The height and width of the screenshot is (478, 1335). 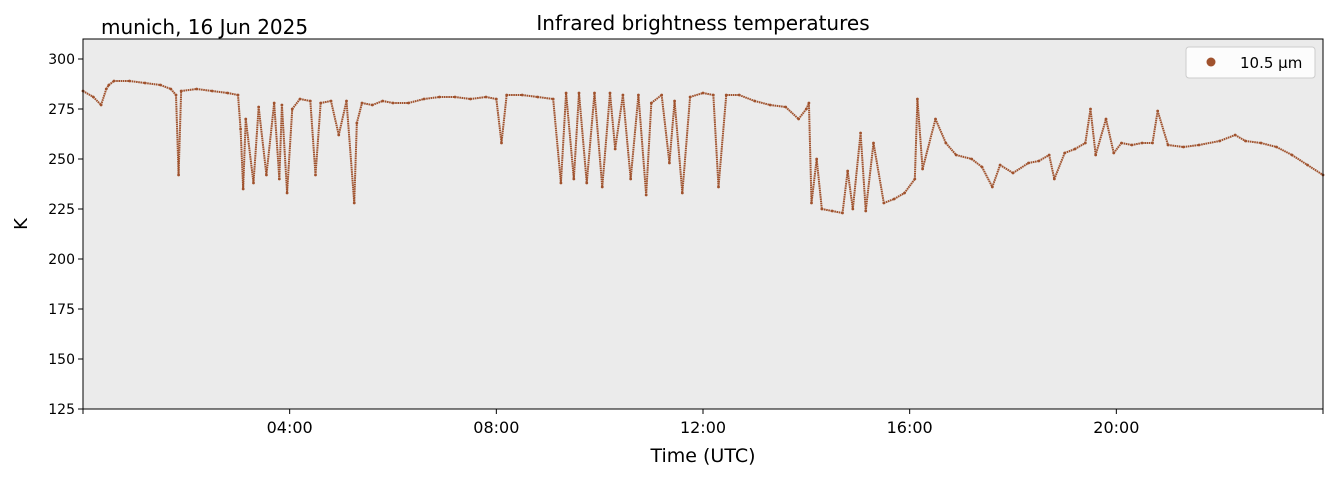 I want to click on y-tick-label: 150, so click(x=61, y=360).